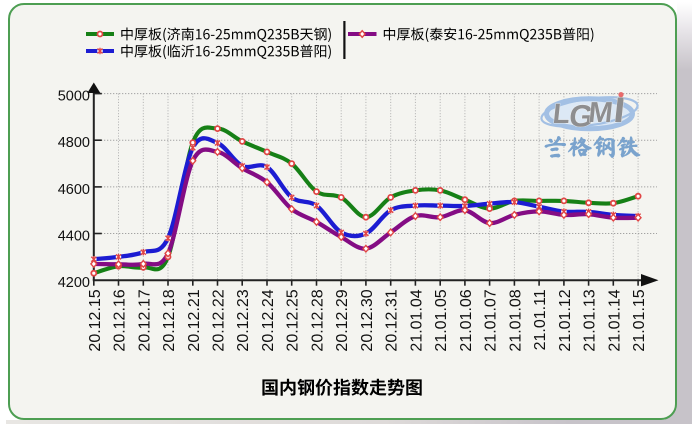 The width and height of the screenshot is (692, 424). Describe the element at coordinates (639, 320) in the screenshot. I see `svg-text: 21.01.15` at that location.